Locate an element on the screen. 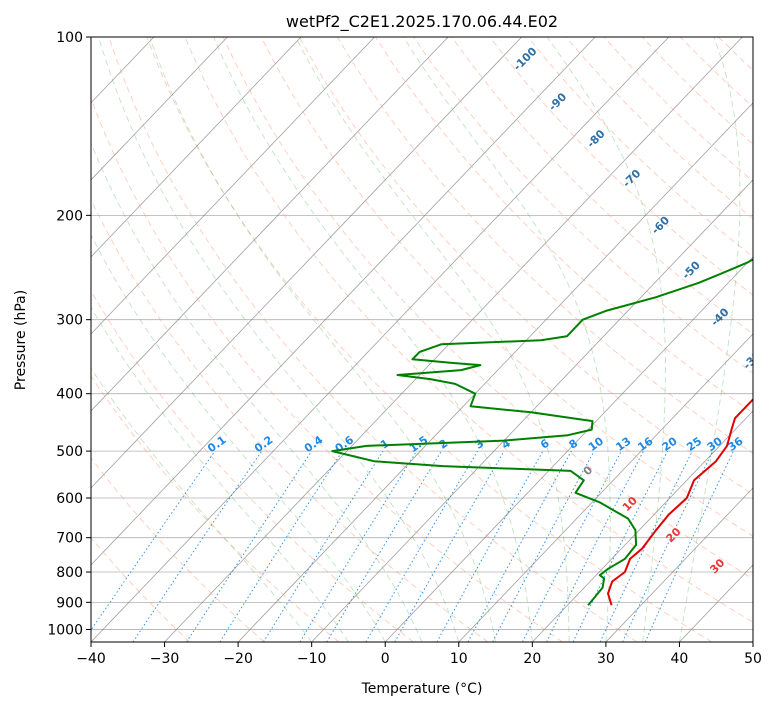  y-tick-label: 800 is located at coordinates (69, 573).